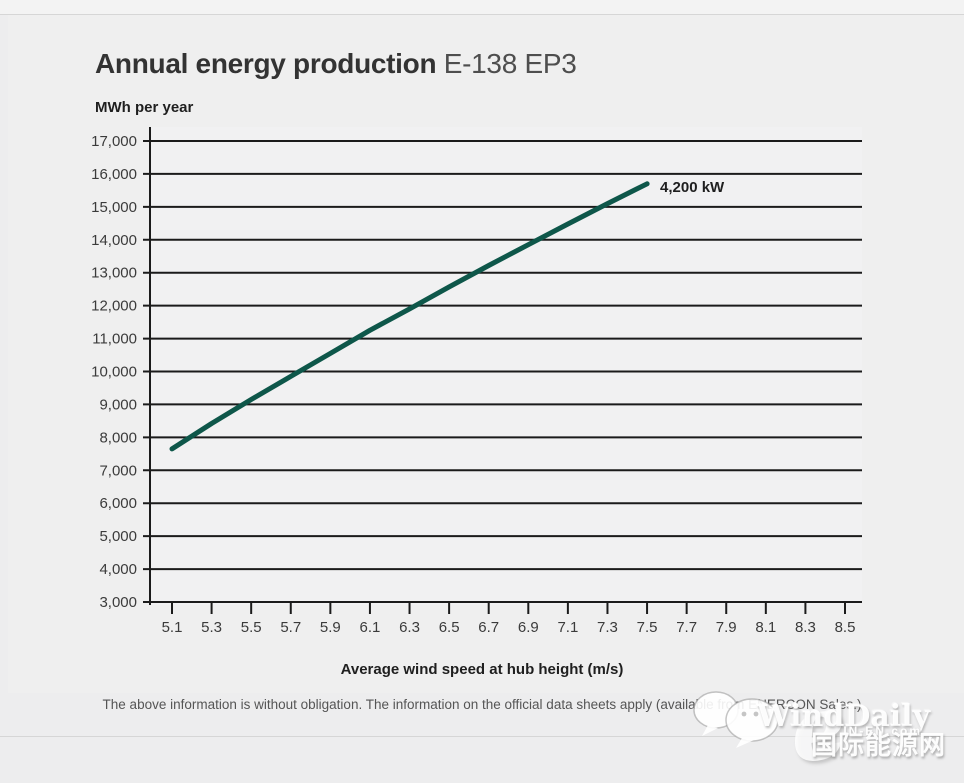 The height and width of the screenshot is (783, 964). Describe the element at coordinates (482, 14) in the screenshot. I see `top-divider` at that location.